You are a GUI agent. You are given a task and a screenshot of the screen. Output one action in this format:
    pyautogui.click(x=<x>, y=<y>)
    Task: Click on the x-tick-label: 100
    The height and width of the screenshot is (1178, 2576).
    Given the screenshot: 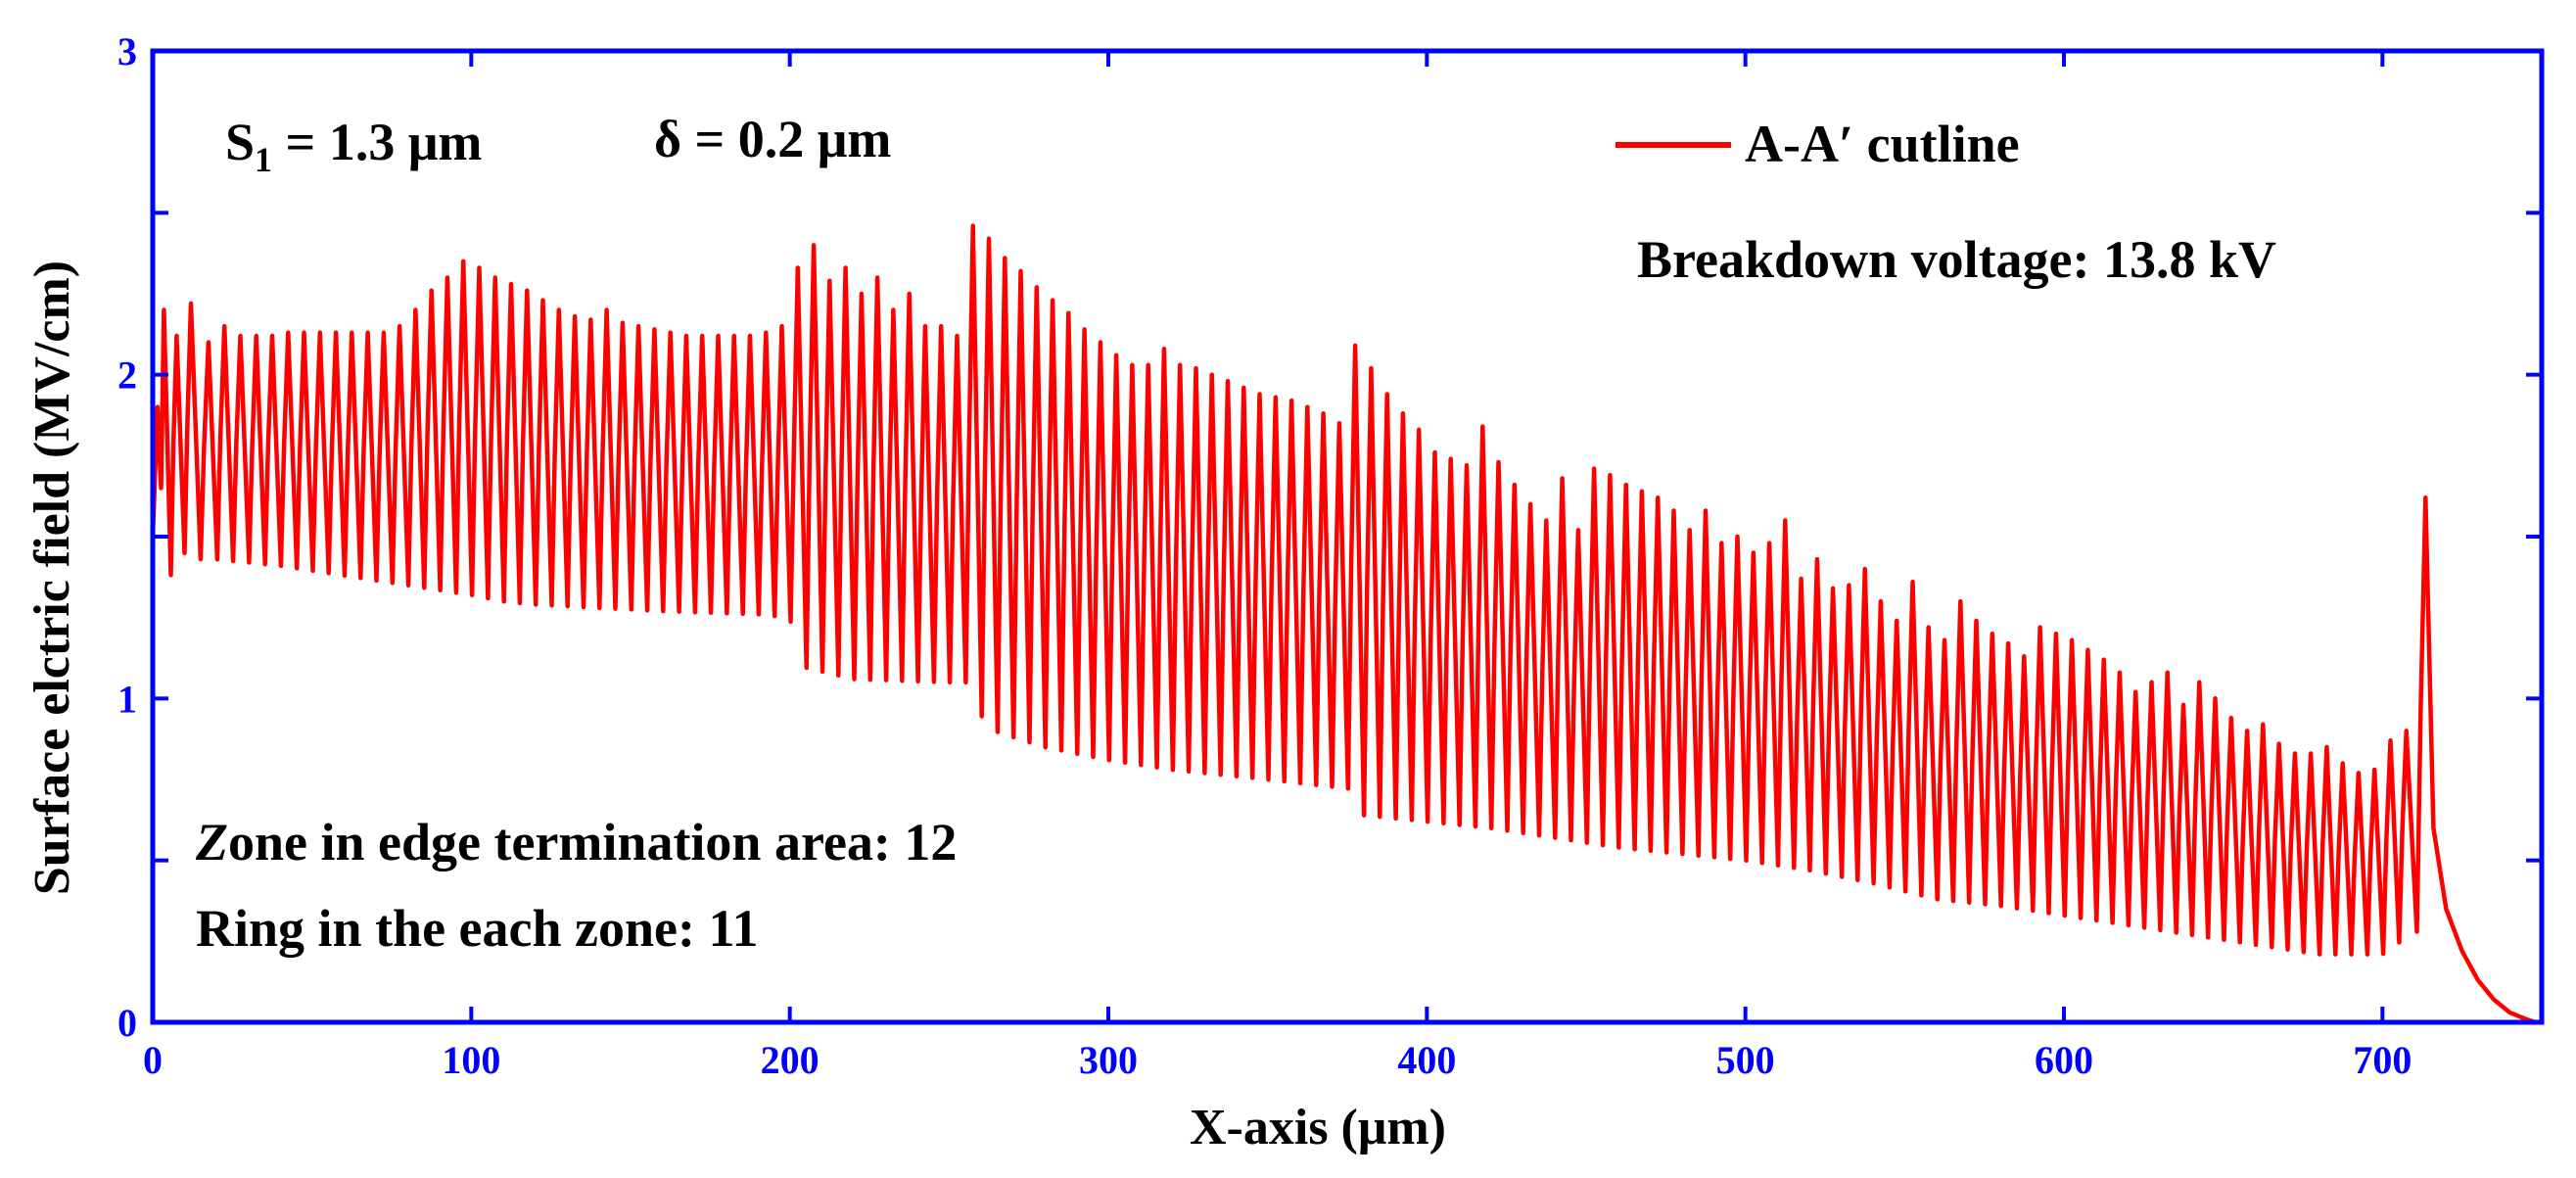 What is the action you would take?
    pyautogui.click(x=471, y=1060)
    